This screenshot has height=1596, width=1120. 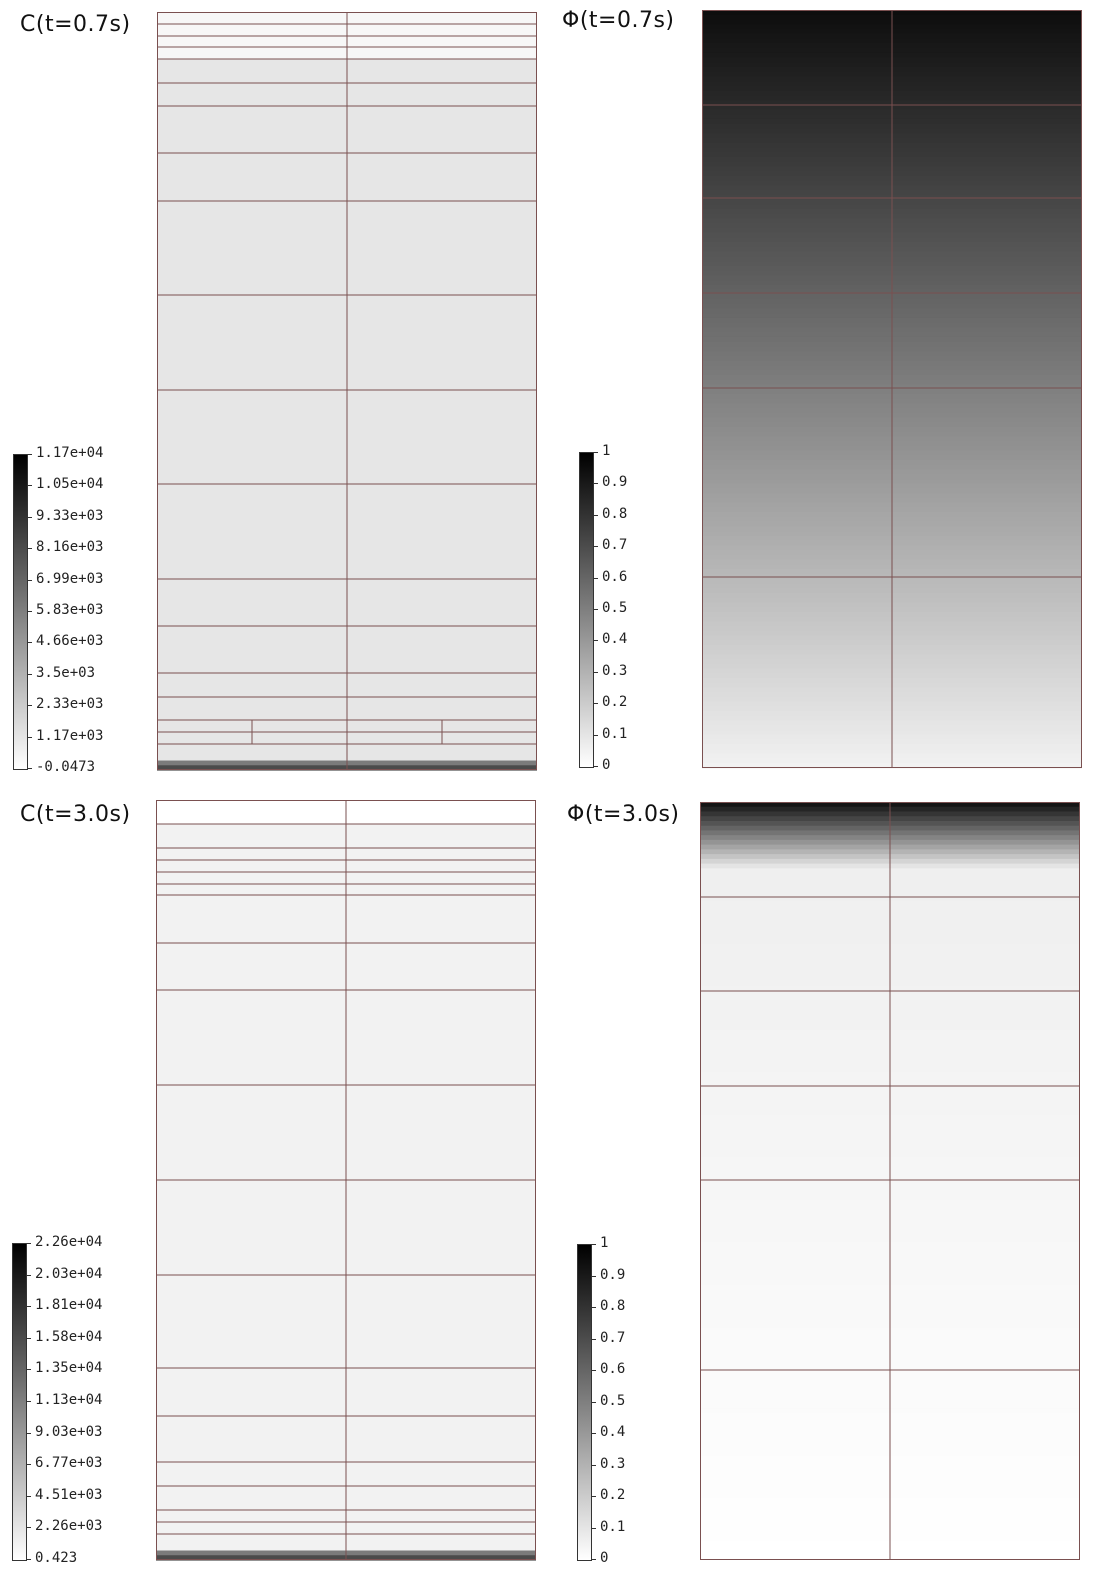 I want to click on colorbar-tick-label: 5.83e+03, so click(x=70, y=610).